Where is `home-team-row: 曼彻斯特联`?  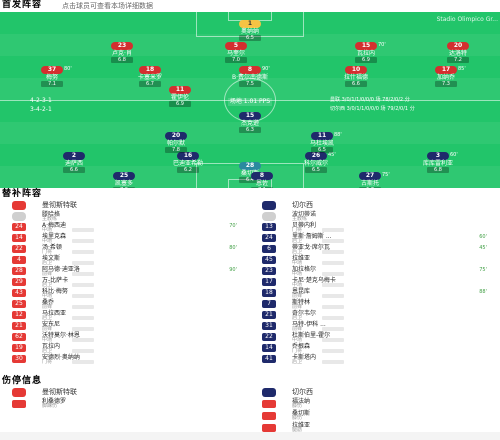 home-team-row: 曼彻斯特联 is located at coordinates (129, 205).